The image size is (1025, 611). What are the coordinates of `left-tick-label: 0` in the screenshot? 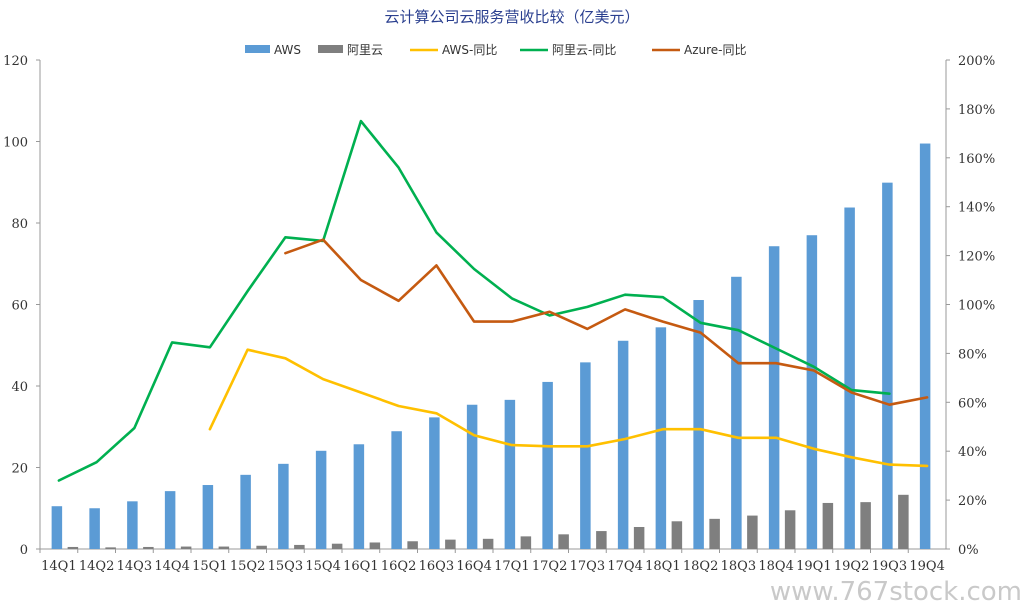 It's located at (24, 550).